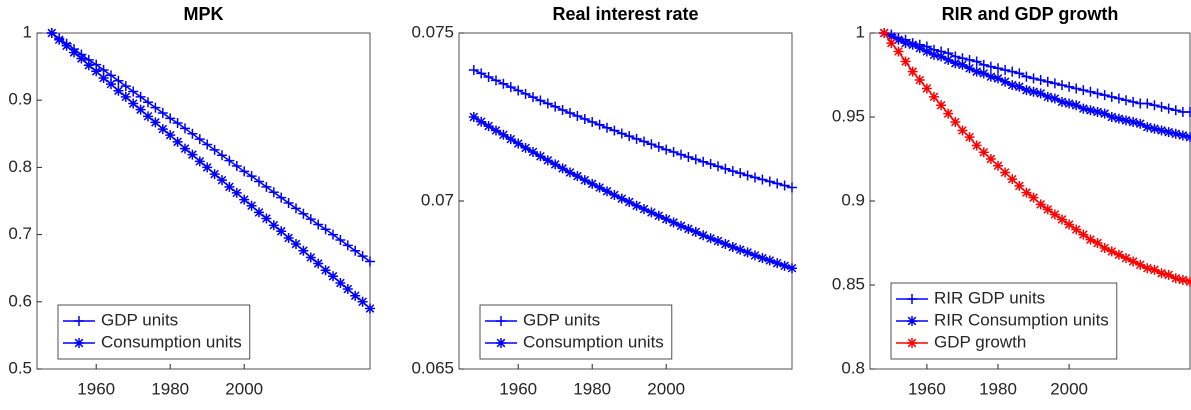 The height and width of the screenshot is (410, 1191). Describe the element at coordinates (1030, 14) in the screenshot. I see `chart-title: RIR and GDP growth` at that location.